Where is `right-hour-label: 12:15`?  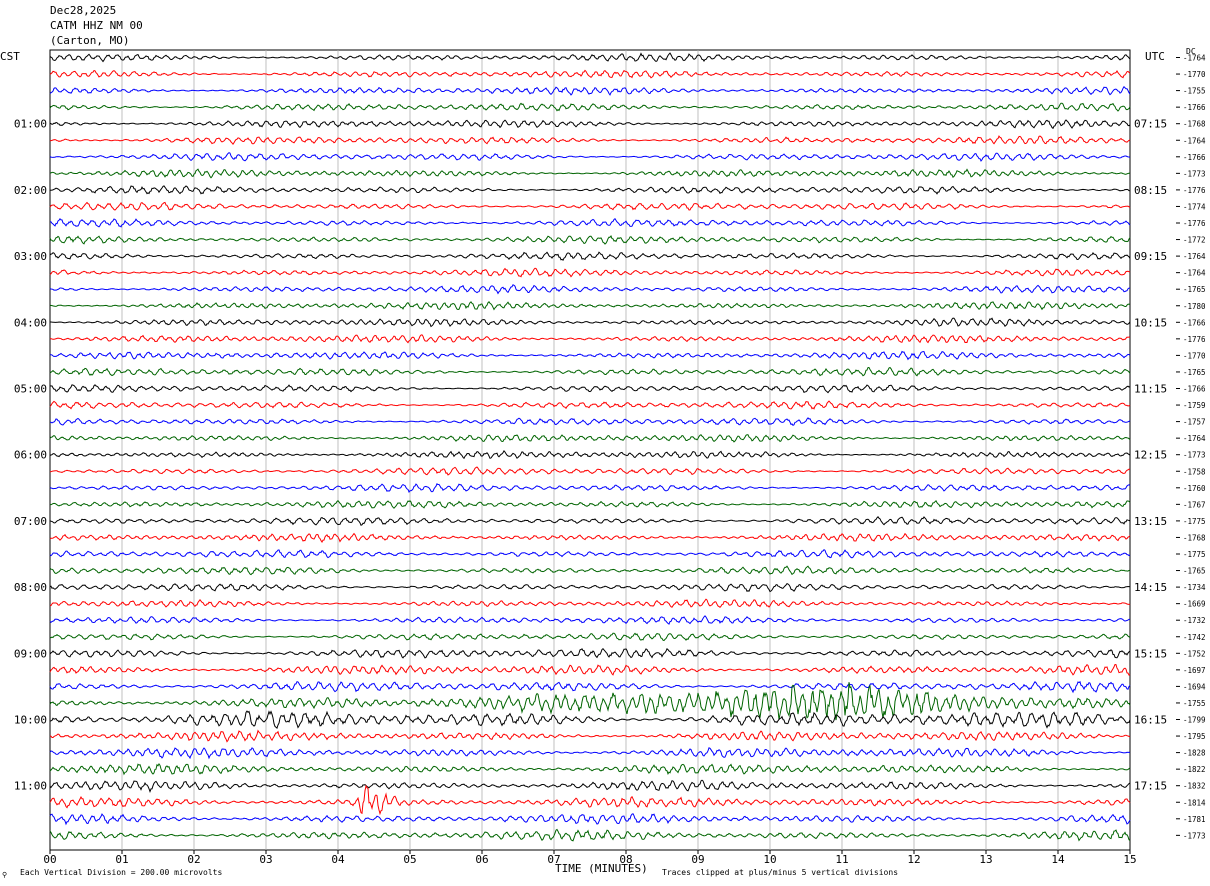
right-hour-label: 12:15 is located at coordinates (1150, 455).